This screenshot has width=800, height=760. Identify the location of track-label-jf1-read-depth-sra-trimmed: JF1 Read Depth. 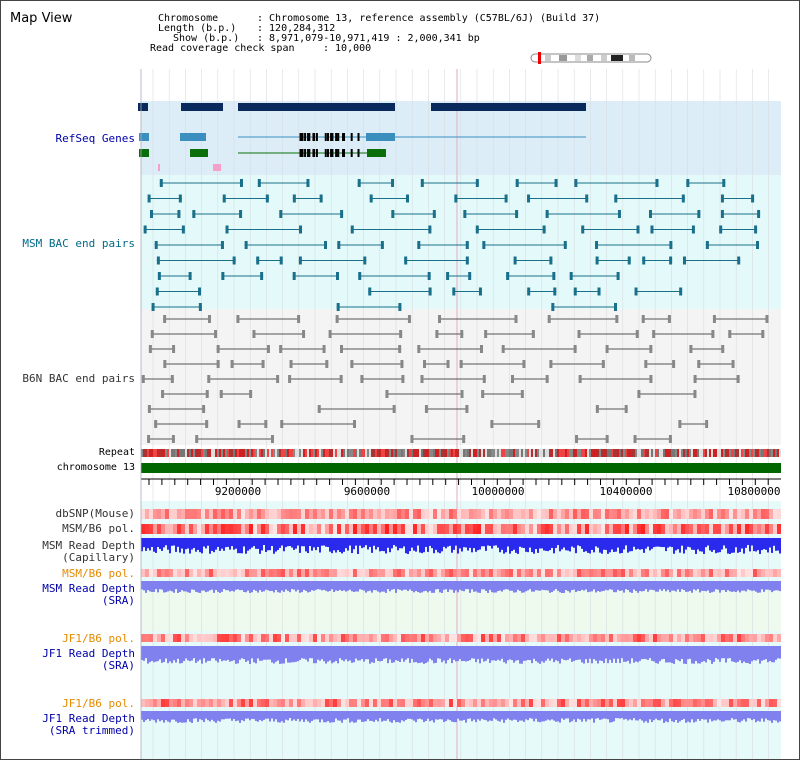
(88, 718).